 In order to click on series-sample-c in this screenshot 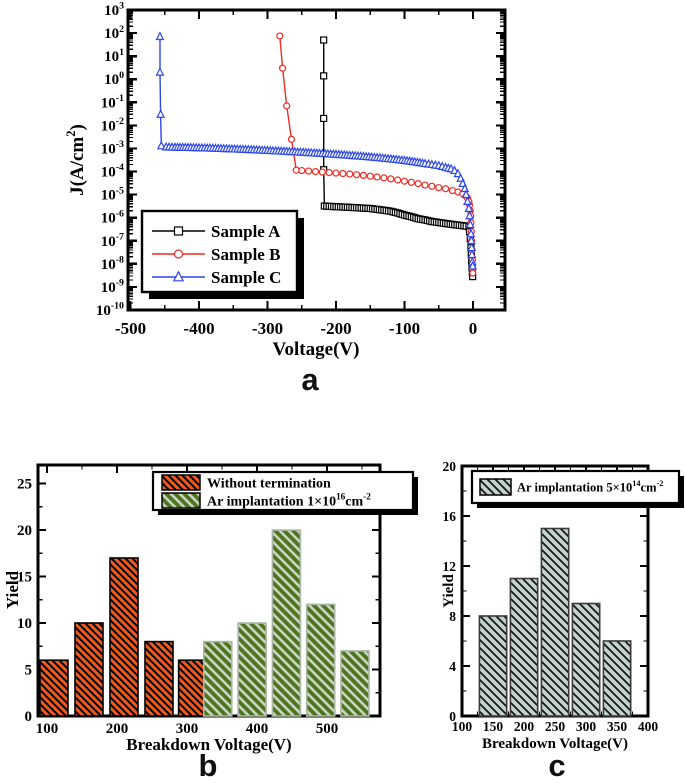, I will do `click(316, 150)`.